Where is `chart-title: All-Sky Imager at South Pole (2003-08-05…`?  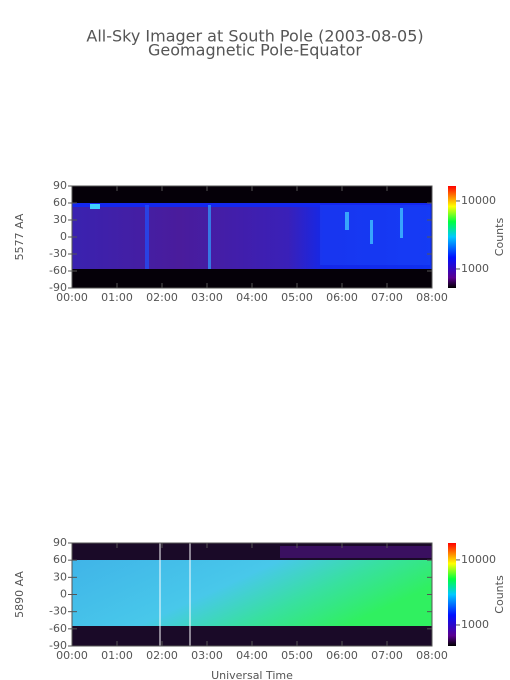 chart-title: All-Sky Imager at South Pole (2003-08-05… is located at coordinates (254, 36).